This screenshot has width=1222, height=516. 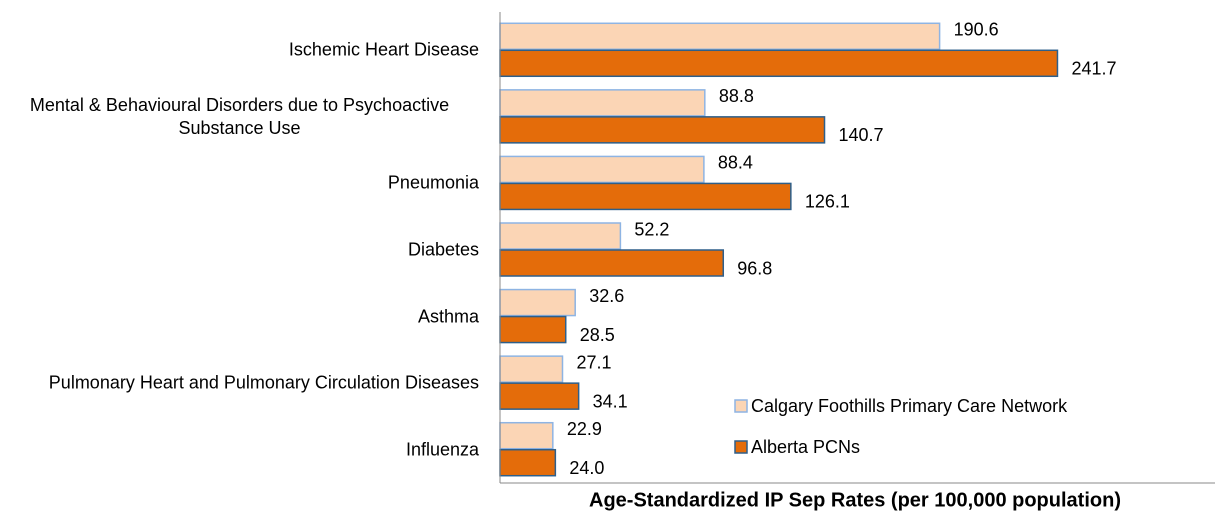 What do you see at coordinates (736, 96) in the screenshot?
I see `value-label: 88.8` at bounding box center [736, 96].